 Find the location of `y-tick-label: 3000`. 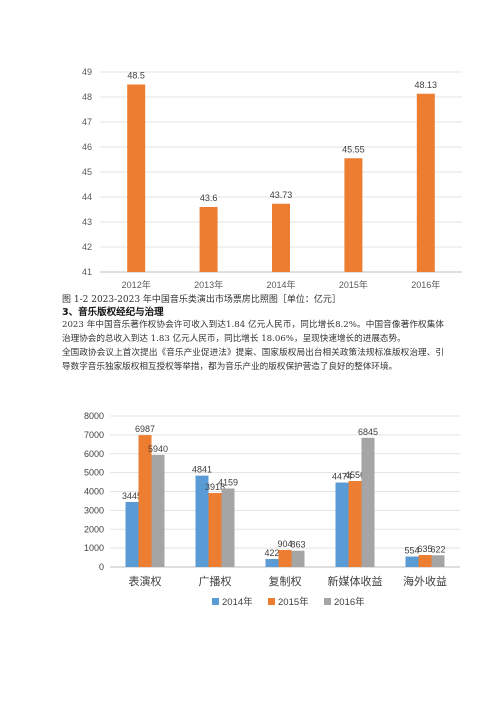

y-tick-label: 3000 is located at coordinates (94, 510).